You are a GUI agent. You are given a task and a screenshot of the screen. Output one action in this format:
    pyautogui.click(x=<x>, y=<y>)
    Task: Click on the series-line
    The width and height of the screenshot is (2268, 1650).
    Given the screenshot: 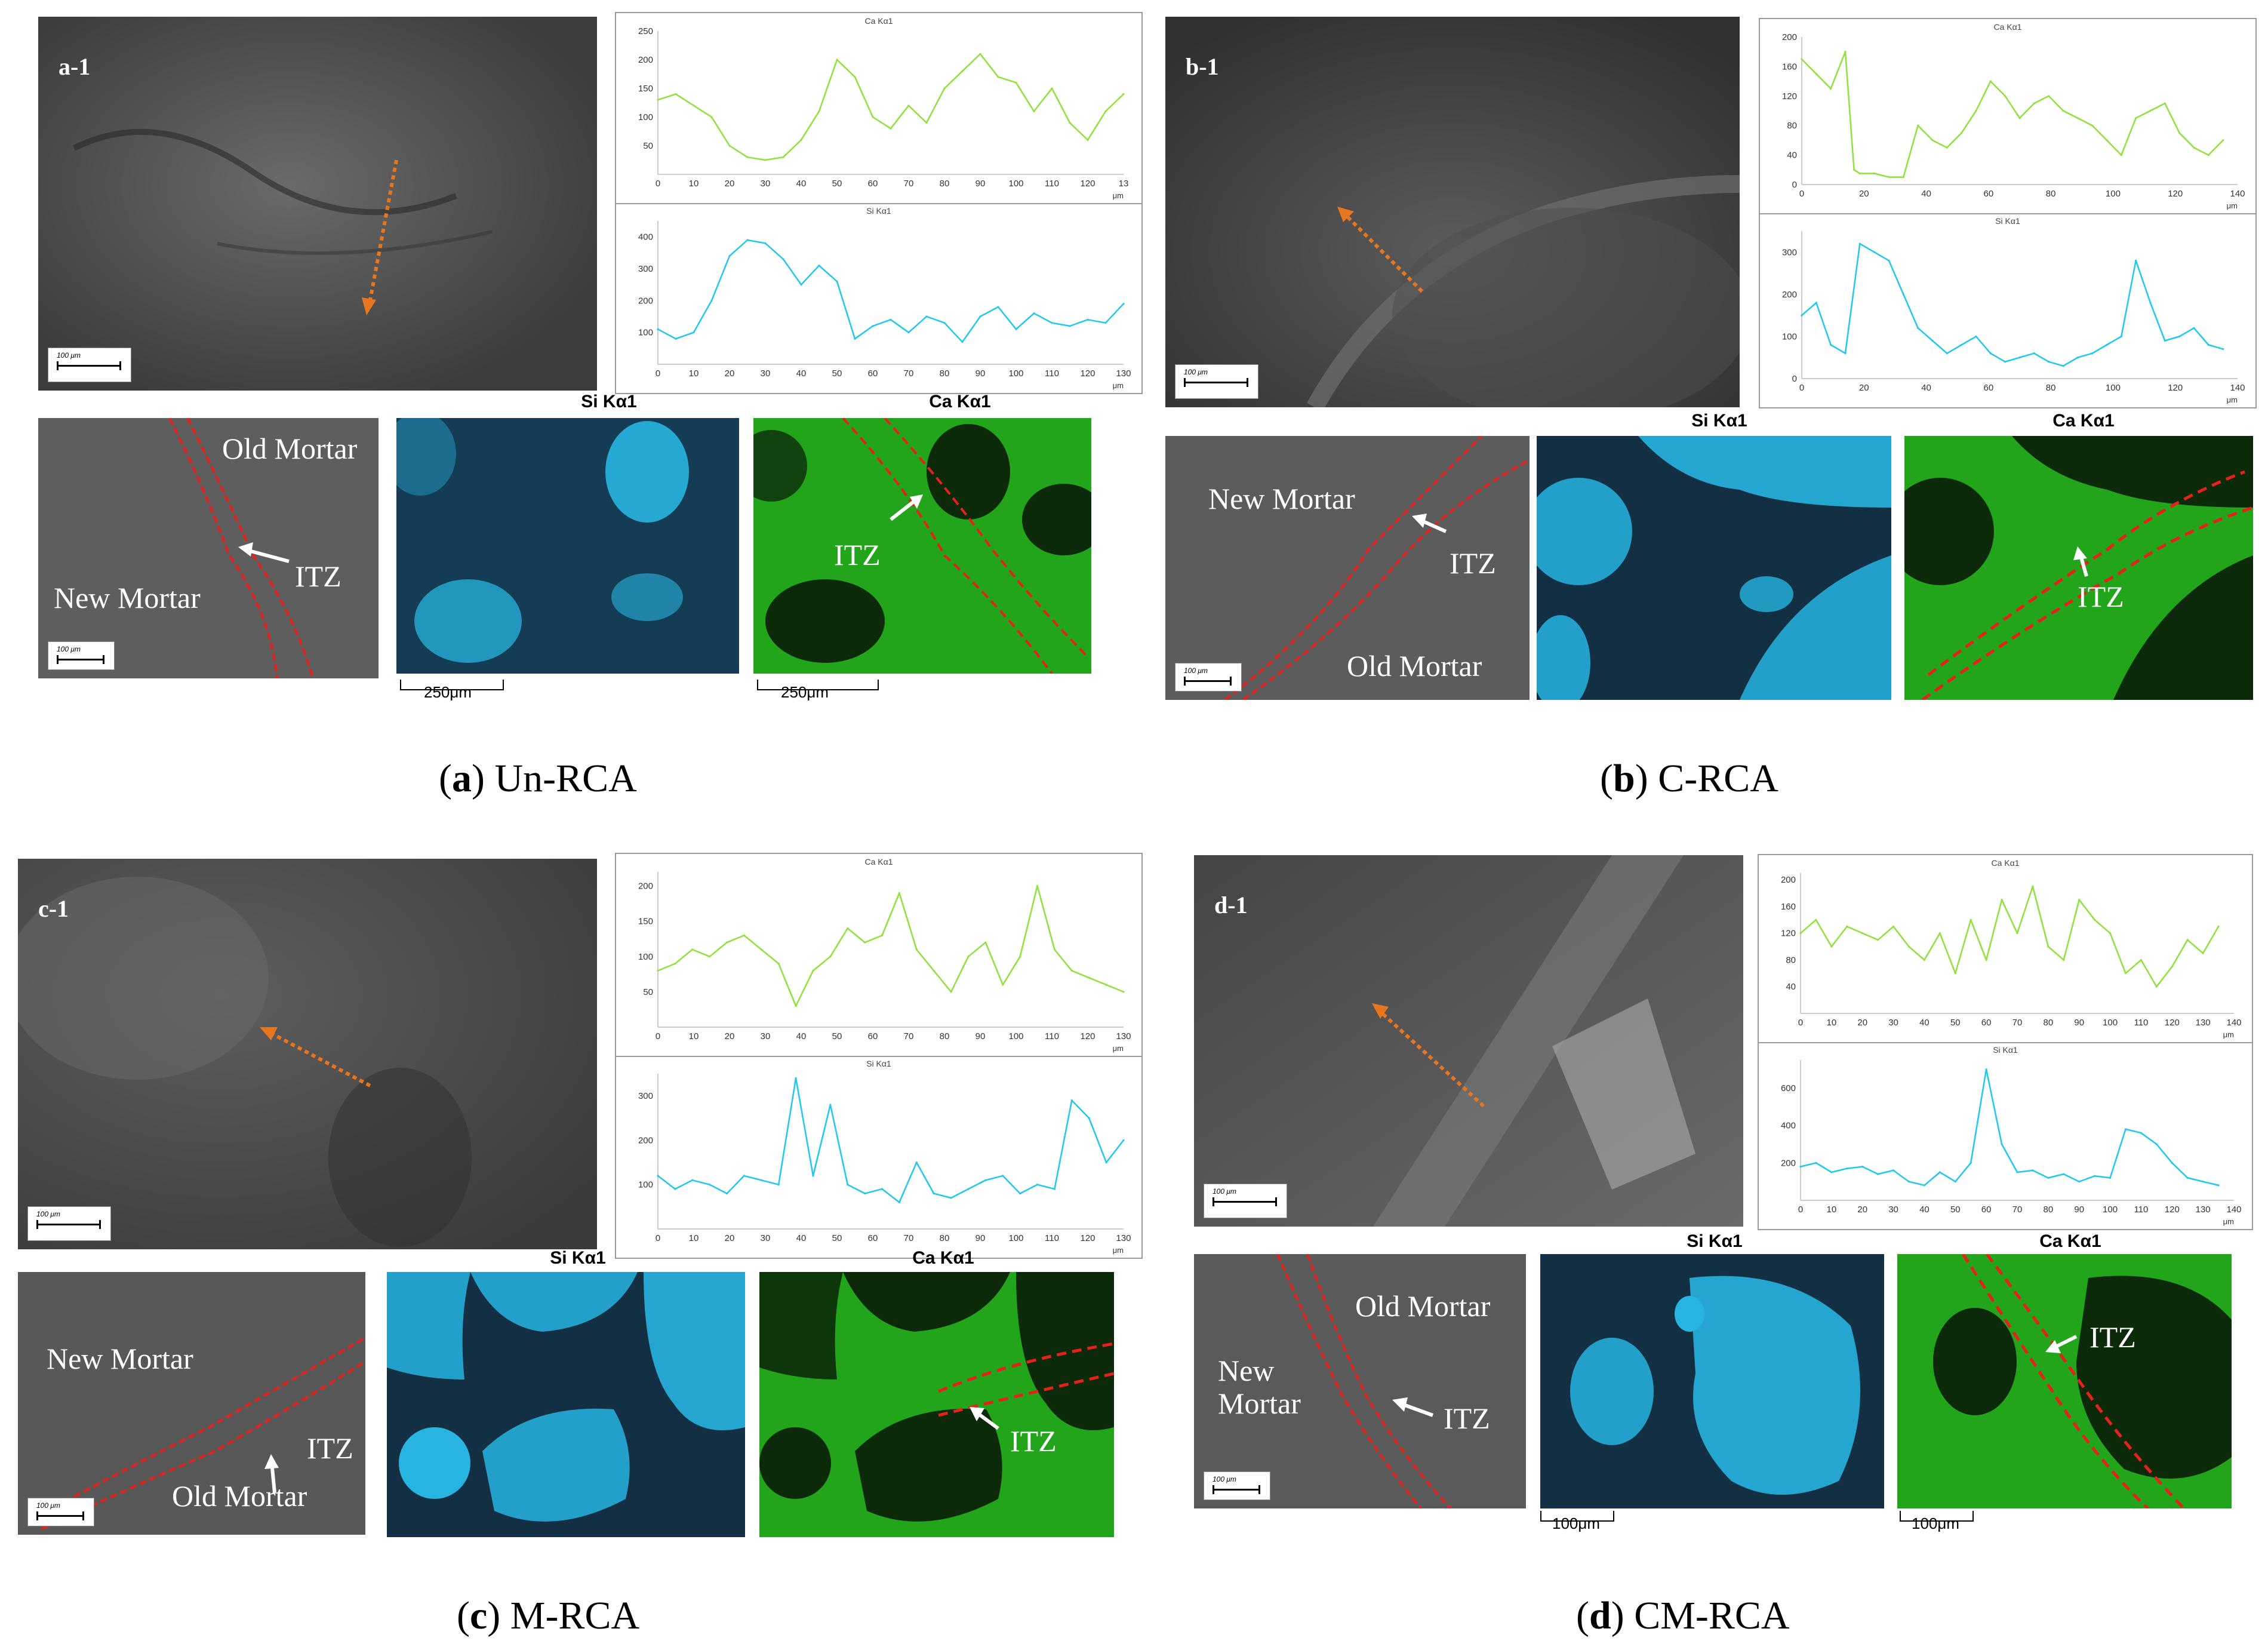 What is the action you would take?
    pyautogui.click(x=2012, y=115)
    